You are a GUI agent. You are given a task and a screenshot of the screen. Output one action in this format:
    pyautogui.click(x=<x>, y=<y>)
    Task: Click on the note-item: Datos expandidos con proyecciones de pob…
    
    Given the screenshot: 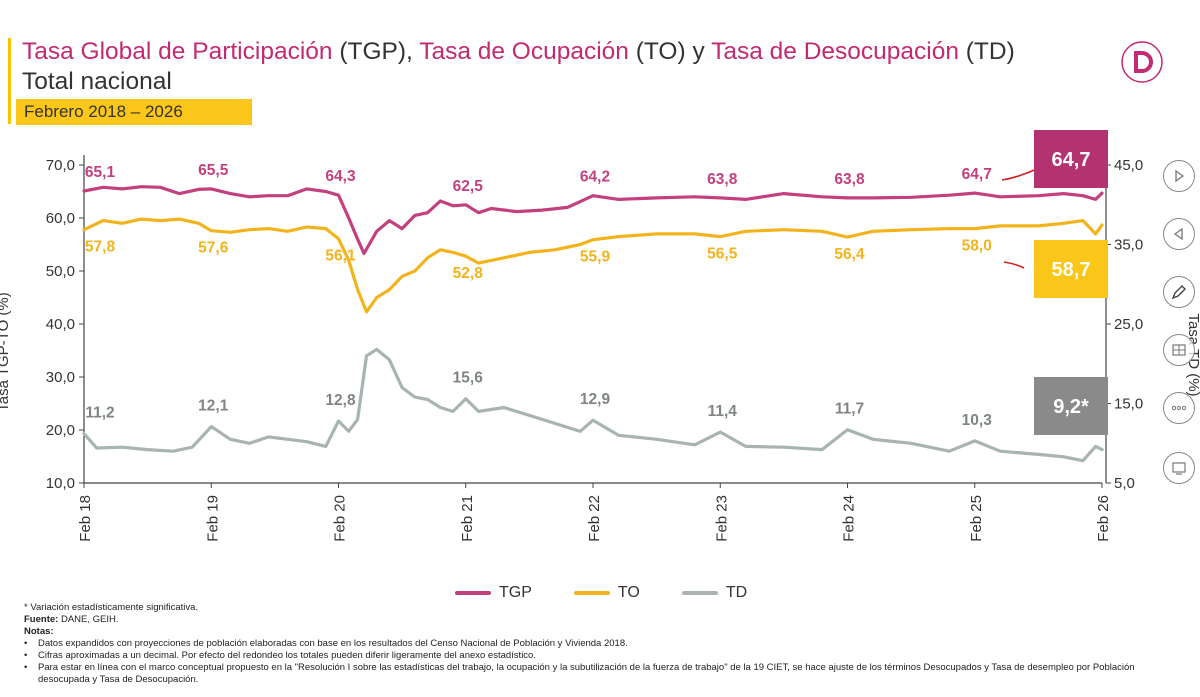 What is the action you would take?
    pyautogui.click(x=604, y=644)
    